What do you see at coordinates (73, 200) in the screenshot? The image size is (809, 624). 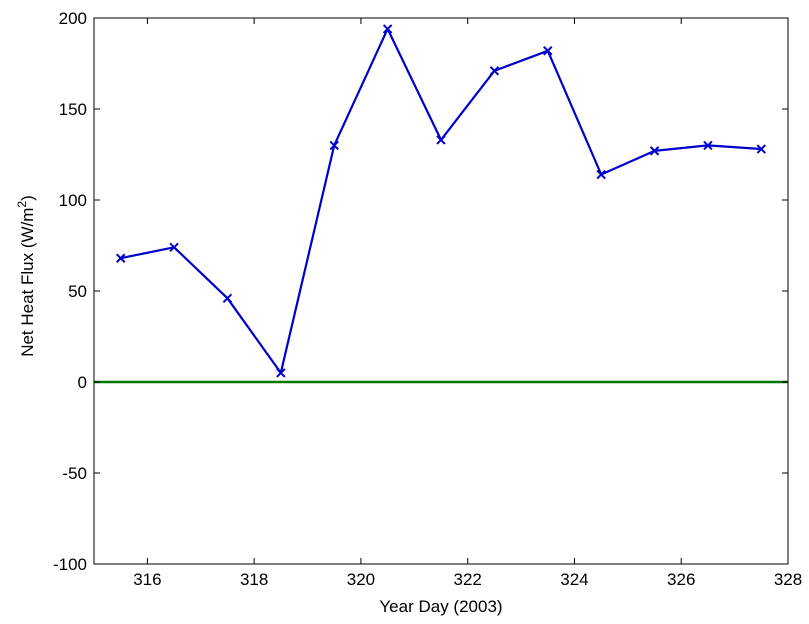 I see `y-tick-label: 100` at bounding box center [73, 200].